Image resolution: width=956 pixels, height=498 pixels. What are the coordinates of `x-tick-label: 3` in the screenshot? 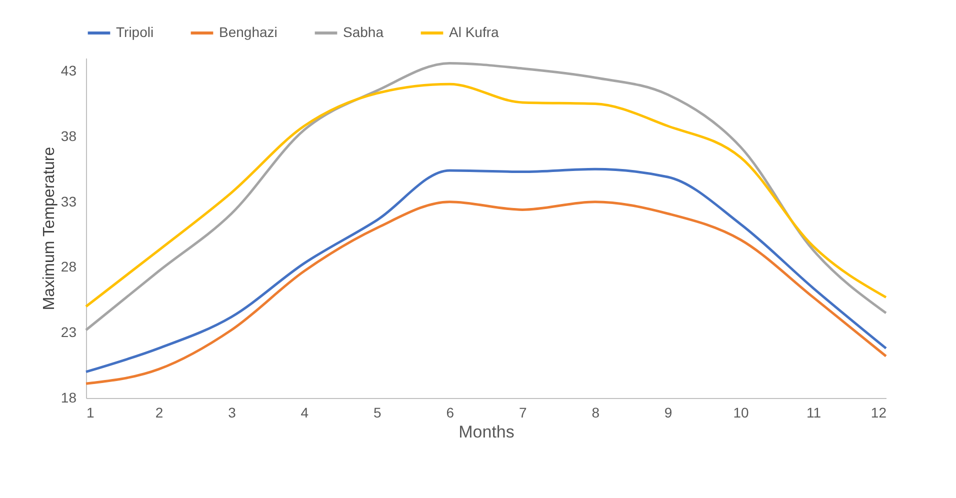 It's located at (232, 412).